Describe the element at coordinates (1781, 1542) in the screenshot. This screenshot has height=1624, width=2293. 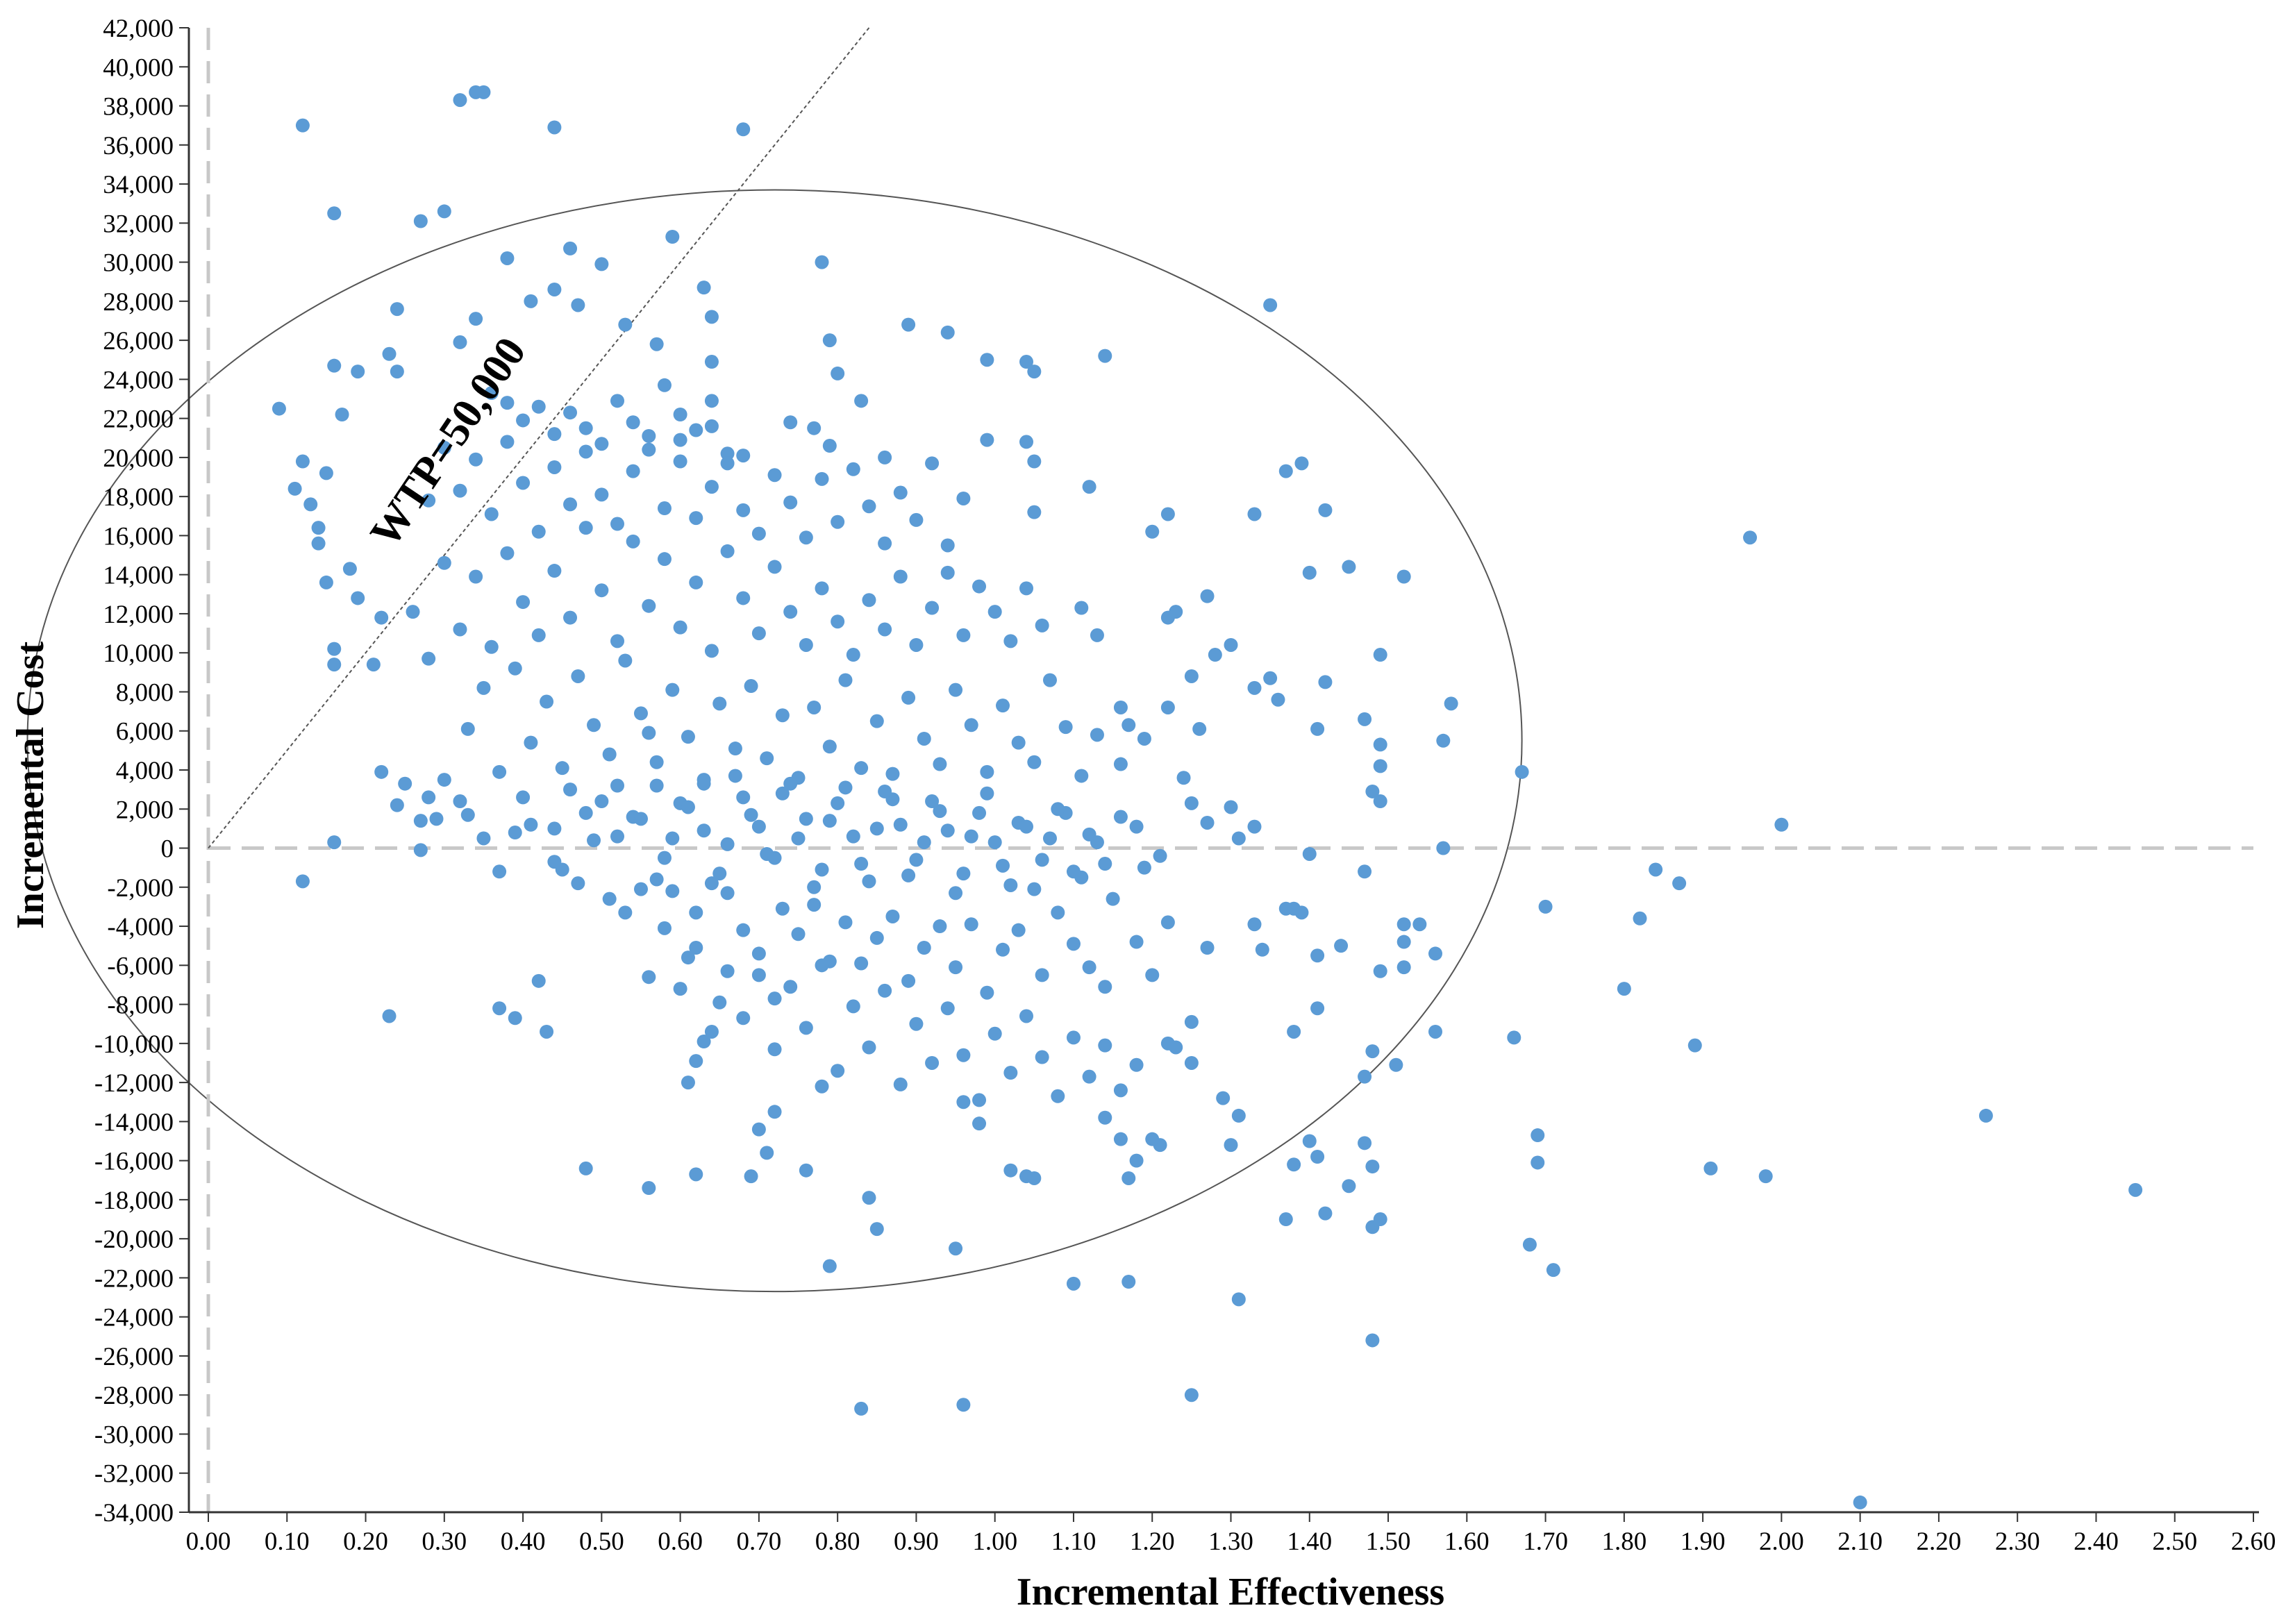
I see `x-tick-label: 2.00` at that location.